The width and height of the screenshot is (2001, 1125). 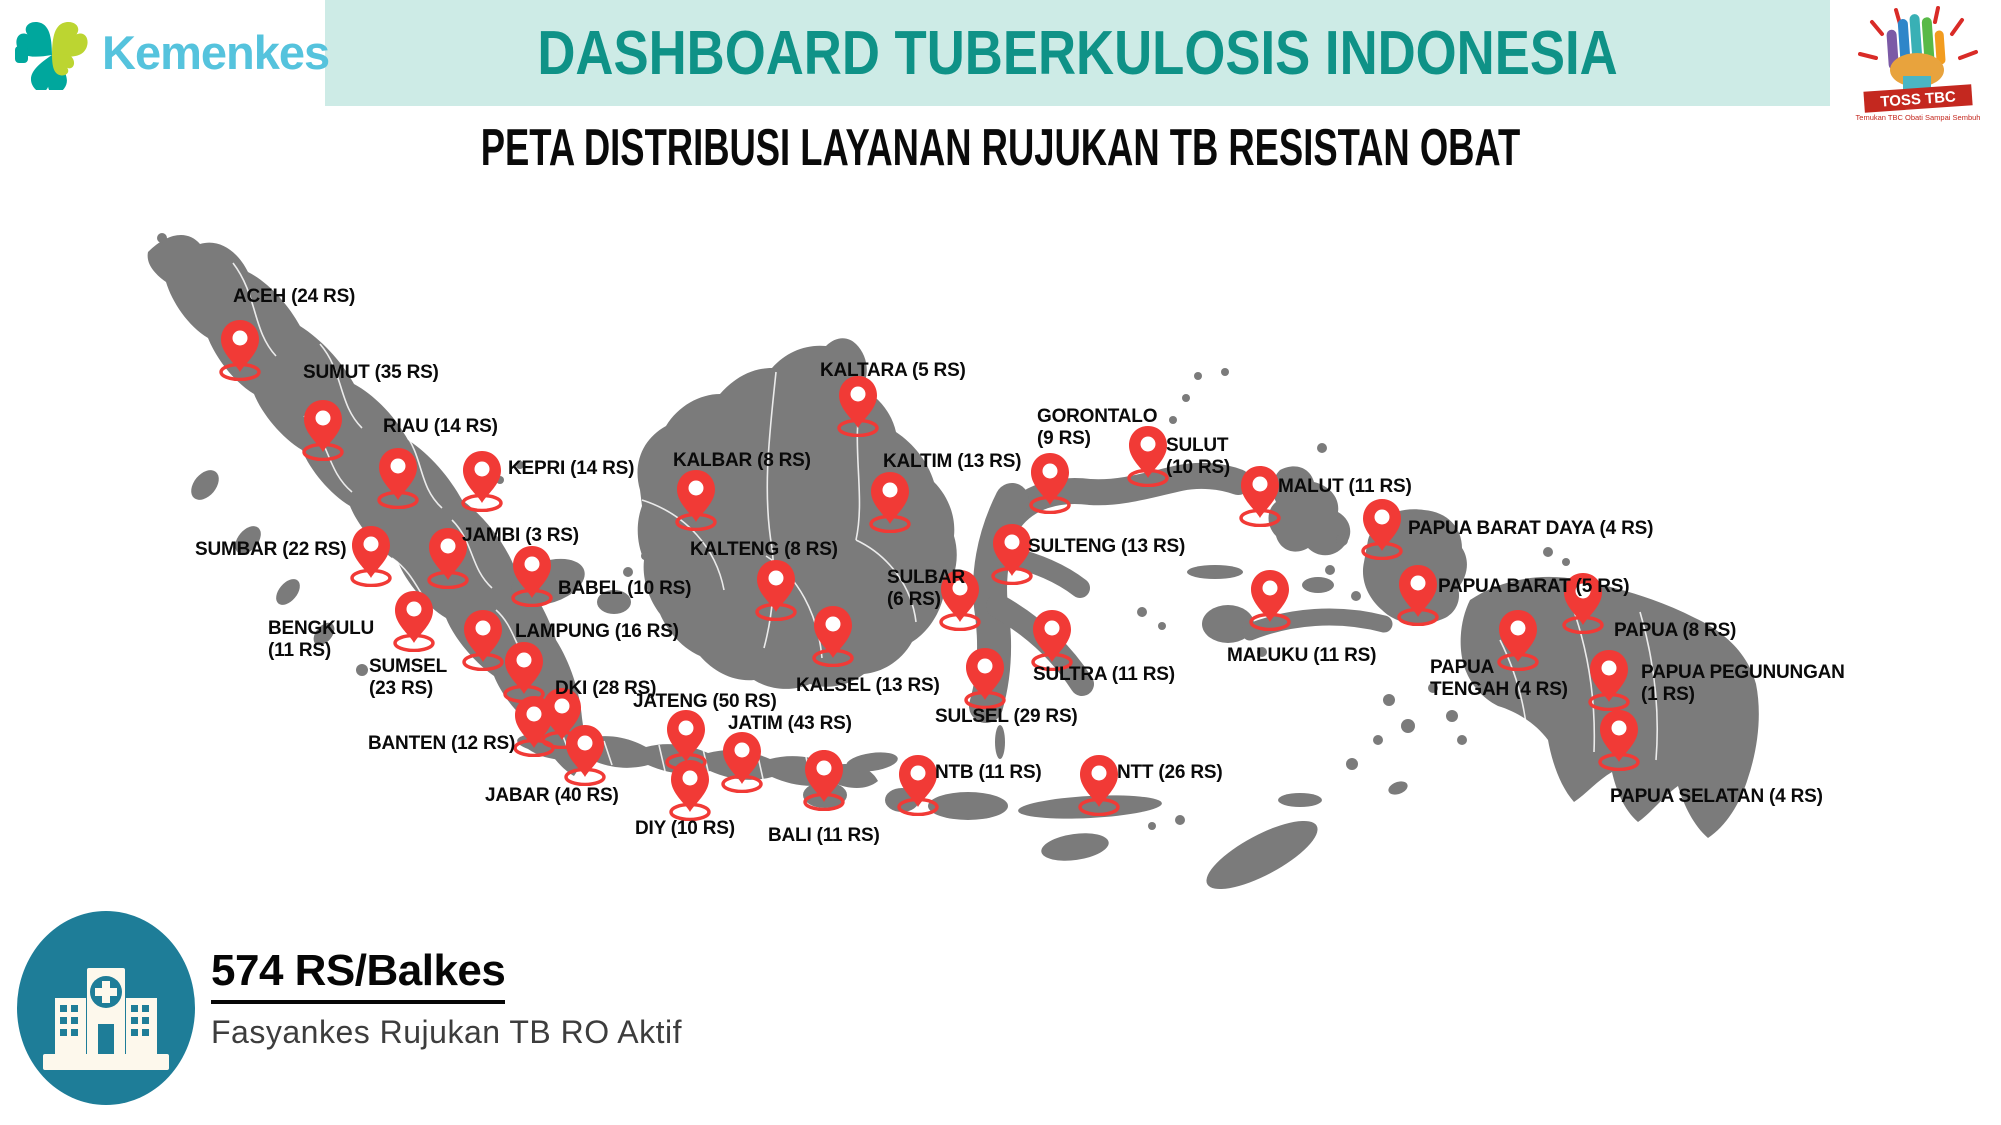 What do you see at coordinates (323, 430) in the screenshot?
I see `province-pin-sumut` at bounding box center [323, 430].